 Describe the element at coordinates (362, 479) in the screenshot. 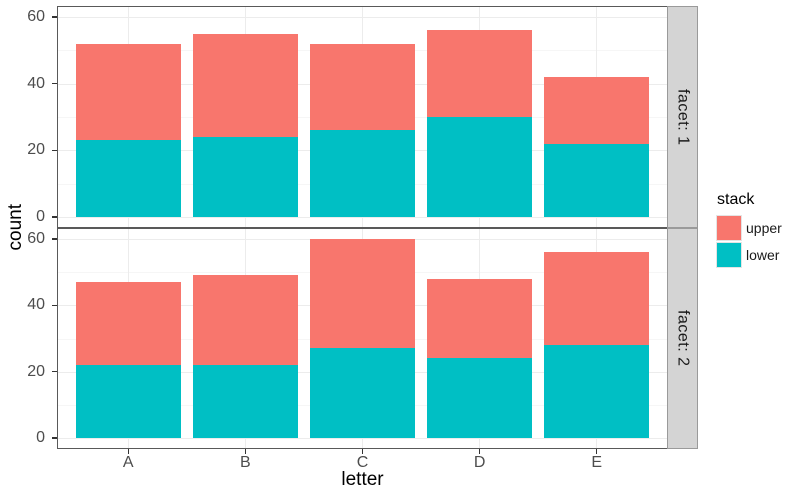

I see `x-axis-title: letter` at that location.